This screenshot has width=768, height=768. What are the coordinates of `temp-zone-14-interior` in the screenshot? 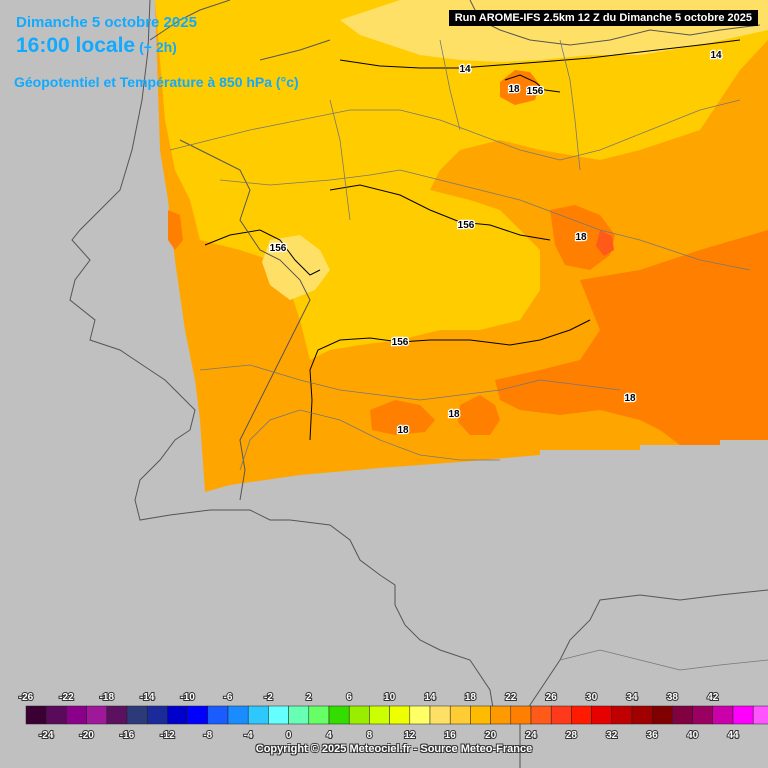 It's located at (380, 262).